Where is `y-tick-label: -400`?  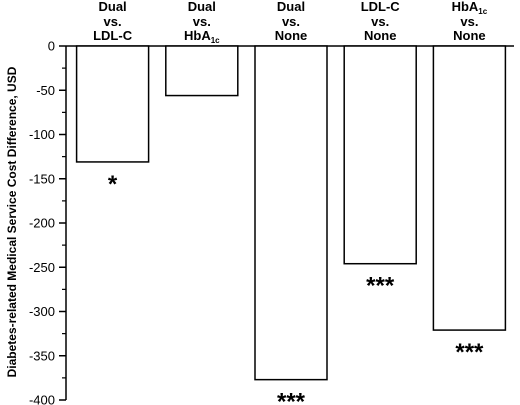 y-tick-label: -400 is located at coordinates (42, 399).